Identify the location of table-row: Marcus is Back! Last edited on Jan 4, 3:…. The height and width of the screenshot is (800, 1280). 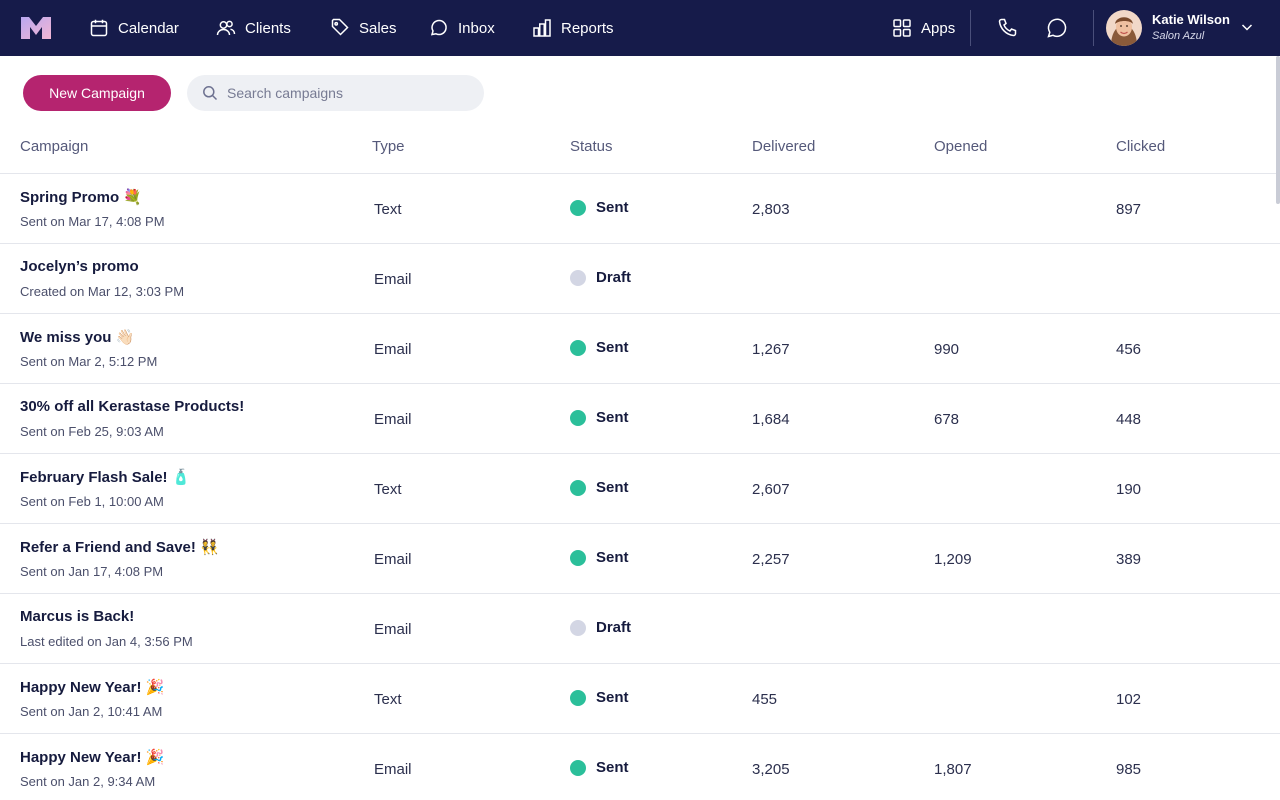
(640, 629).